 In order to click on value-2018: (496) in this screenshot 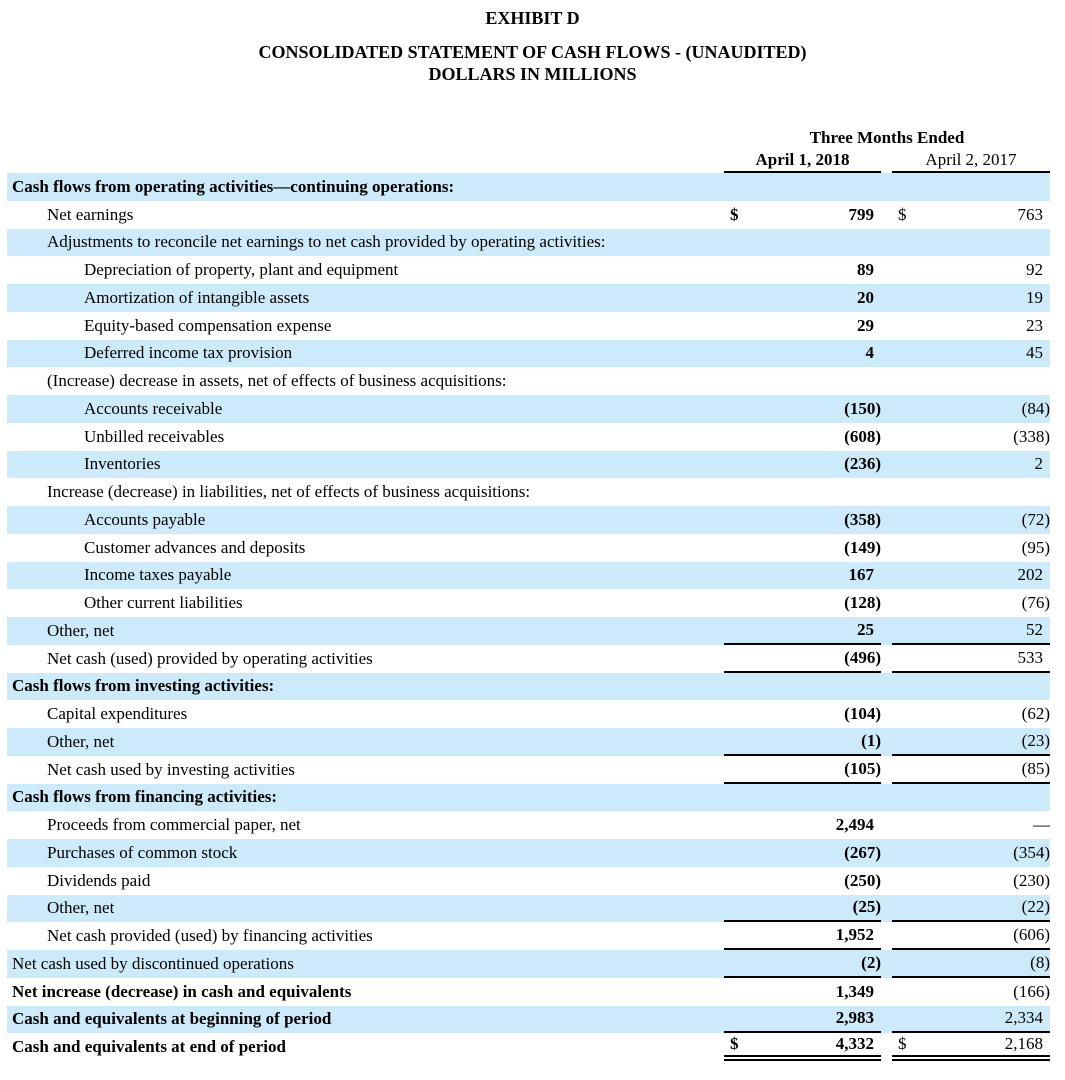, I will do `click(802, 659)`.